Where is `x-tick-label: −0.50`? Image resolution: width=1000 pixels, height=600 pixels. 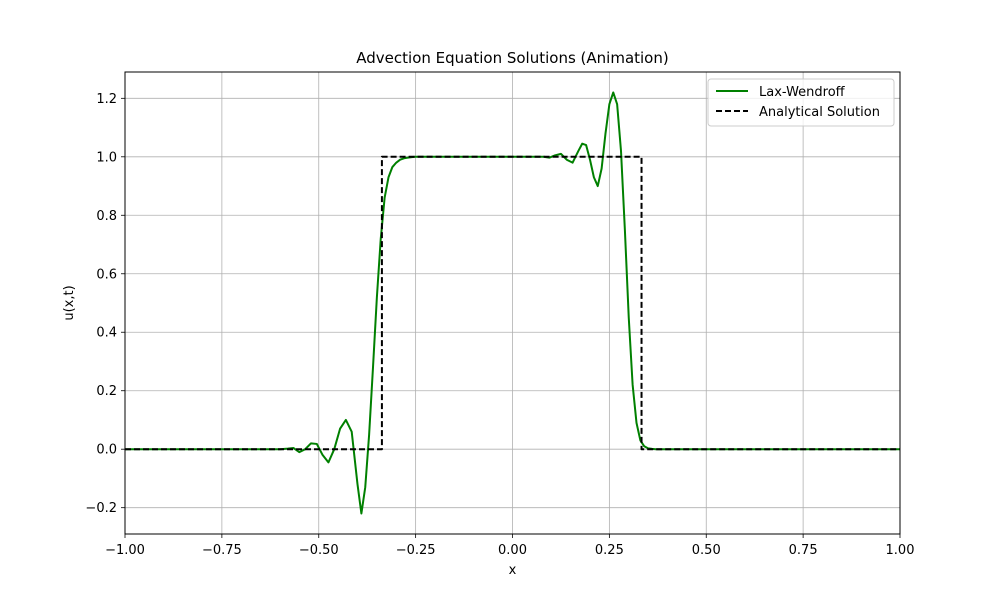 x-tick-label: −0.50 is located at coordinates (319, 550).